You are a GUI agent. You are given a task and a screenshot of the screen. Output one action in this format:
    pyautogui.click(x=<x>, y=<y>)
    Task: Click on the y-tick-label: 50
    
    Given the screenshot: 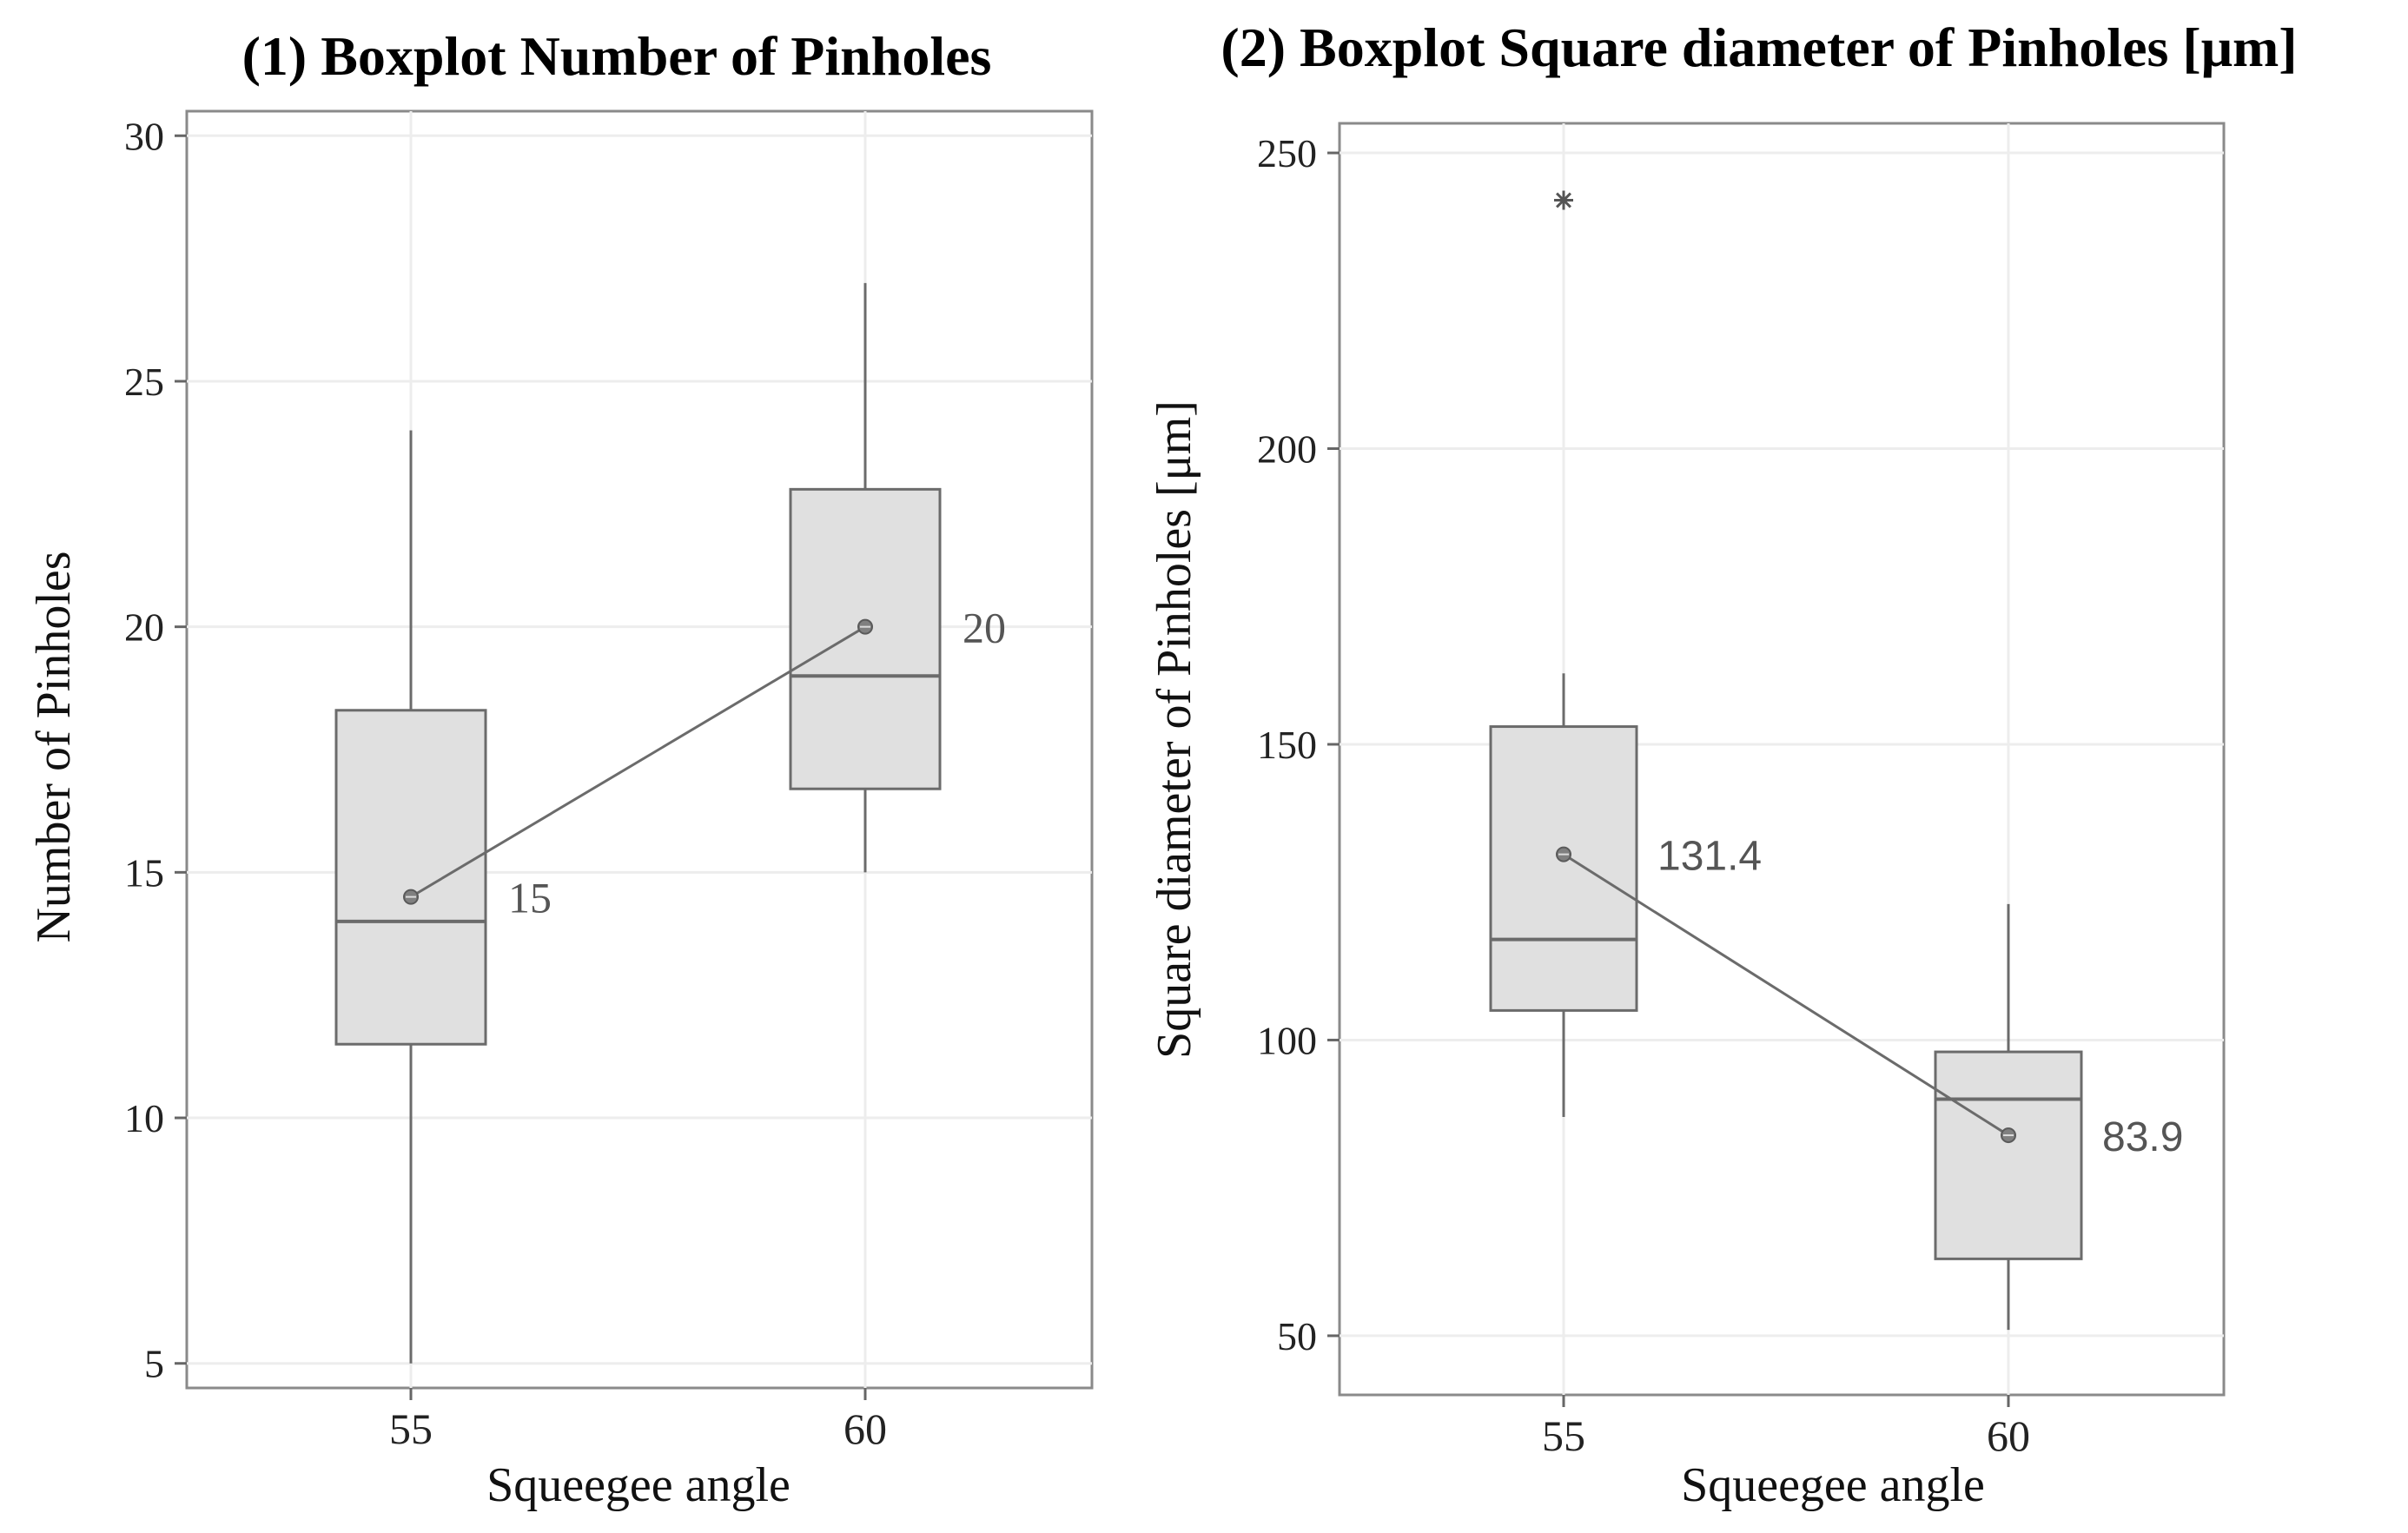 What is the action you would take?
    pyautogui.click(x=1297, y=1336)
    